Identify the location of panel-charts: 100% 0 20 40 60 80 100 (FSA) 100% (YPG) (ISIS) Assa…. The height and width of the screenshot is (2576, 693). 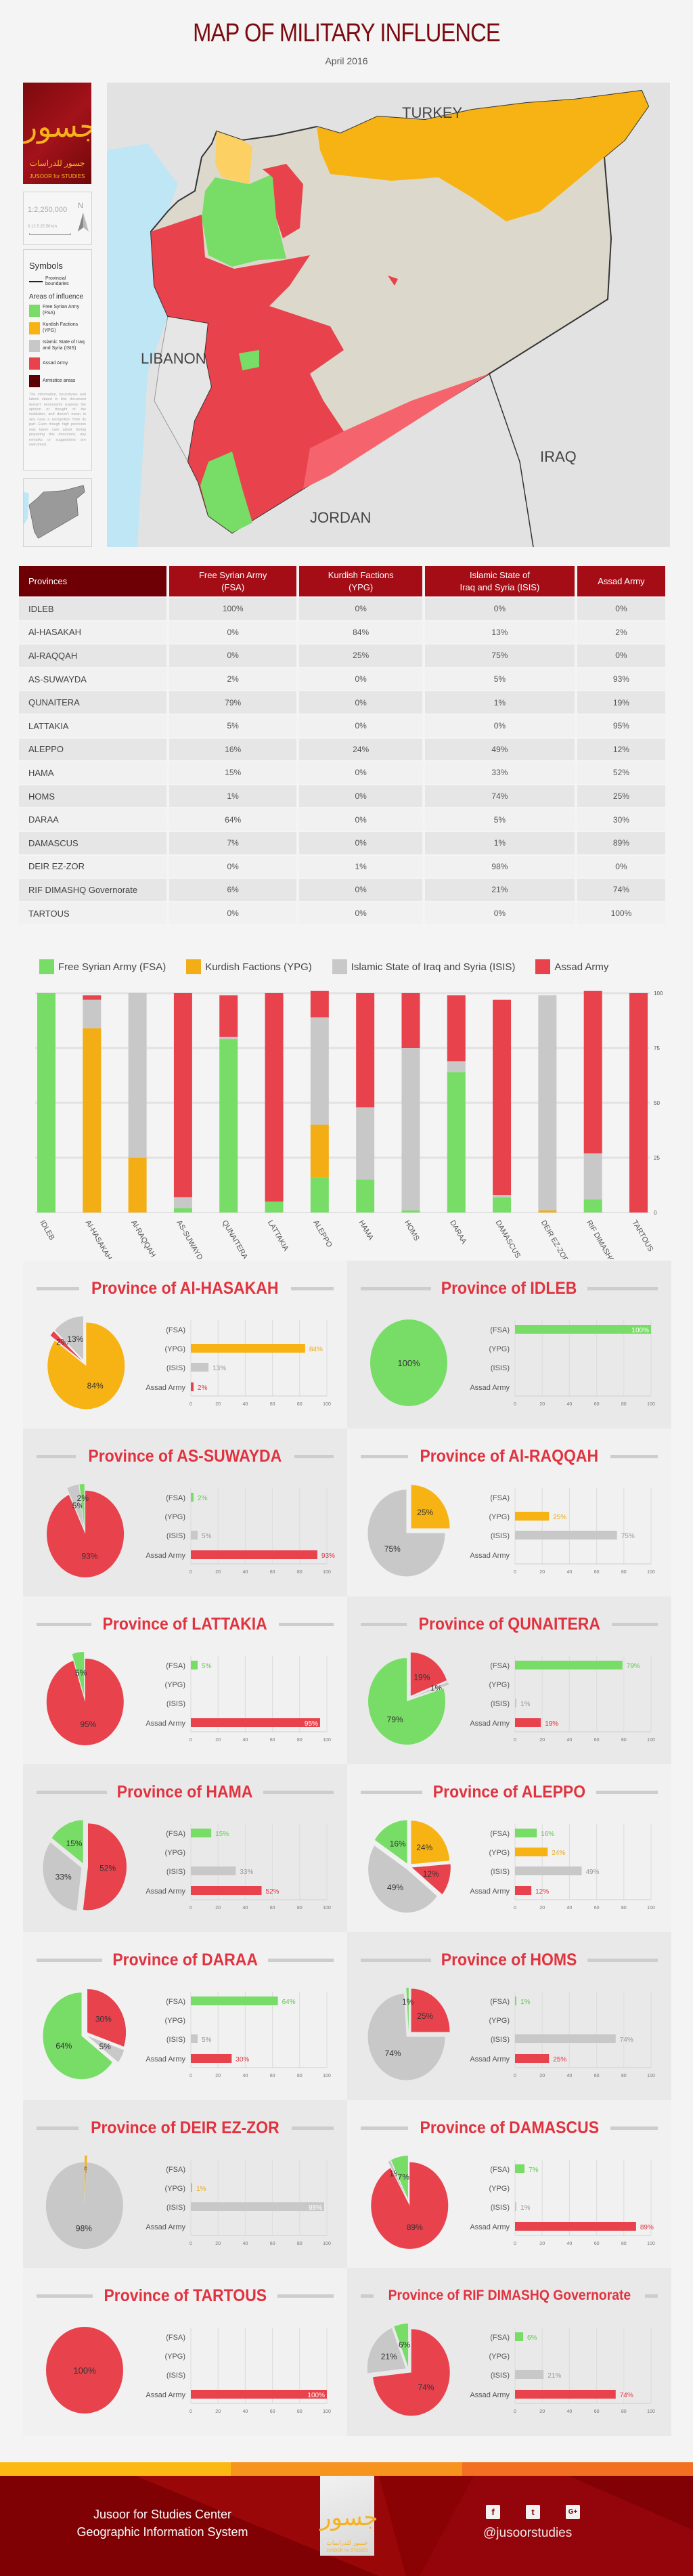
(512, 1363).